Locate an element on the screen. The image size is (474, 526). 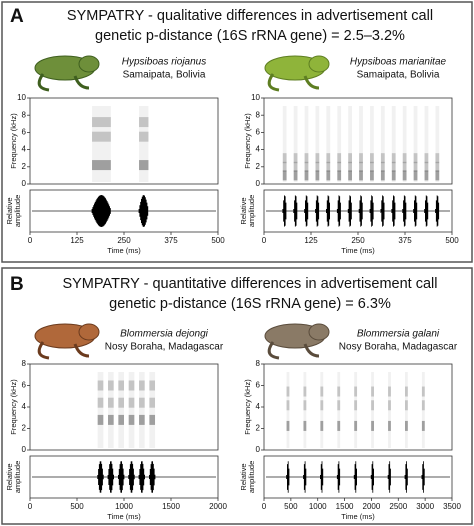
y-tick-label: 2 is located at coordinates (258, 166).